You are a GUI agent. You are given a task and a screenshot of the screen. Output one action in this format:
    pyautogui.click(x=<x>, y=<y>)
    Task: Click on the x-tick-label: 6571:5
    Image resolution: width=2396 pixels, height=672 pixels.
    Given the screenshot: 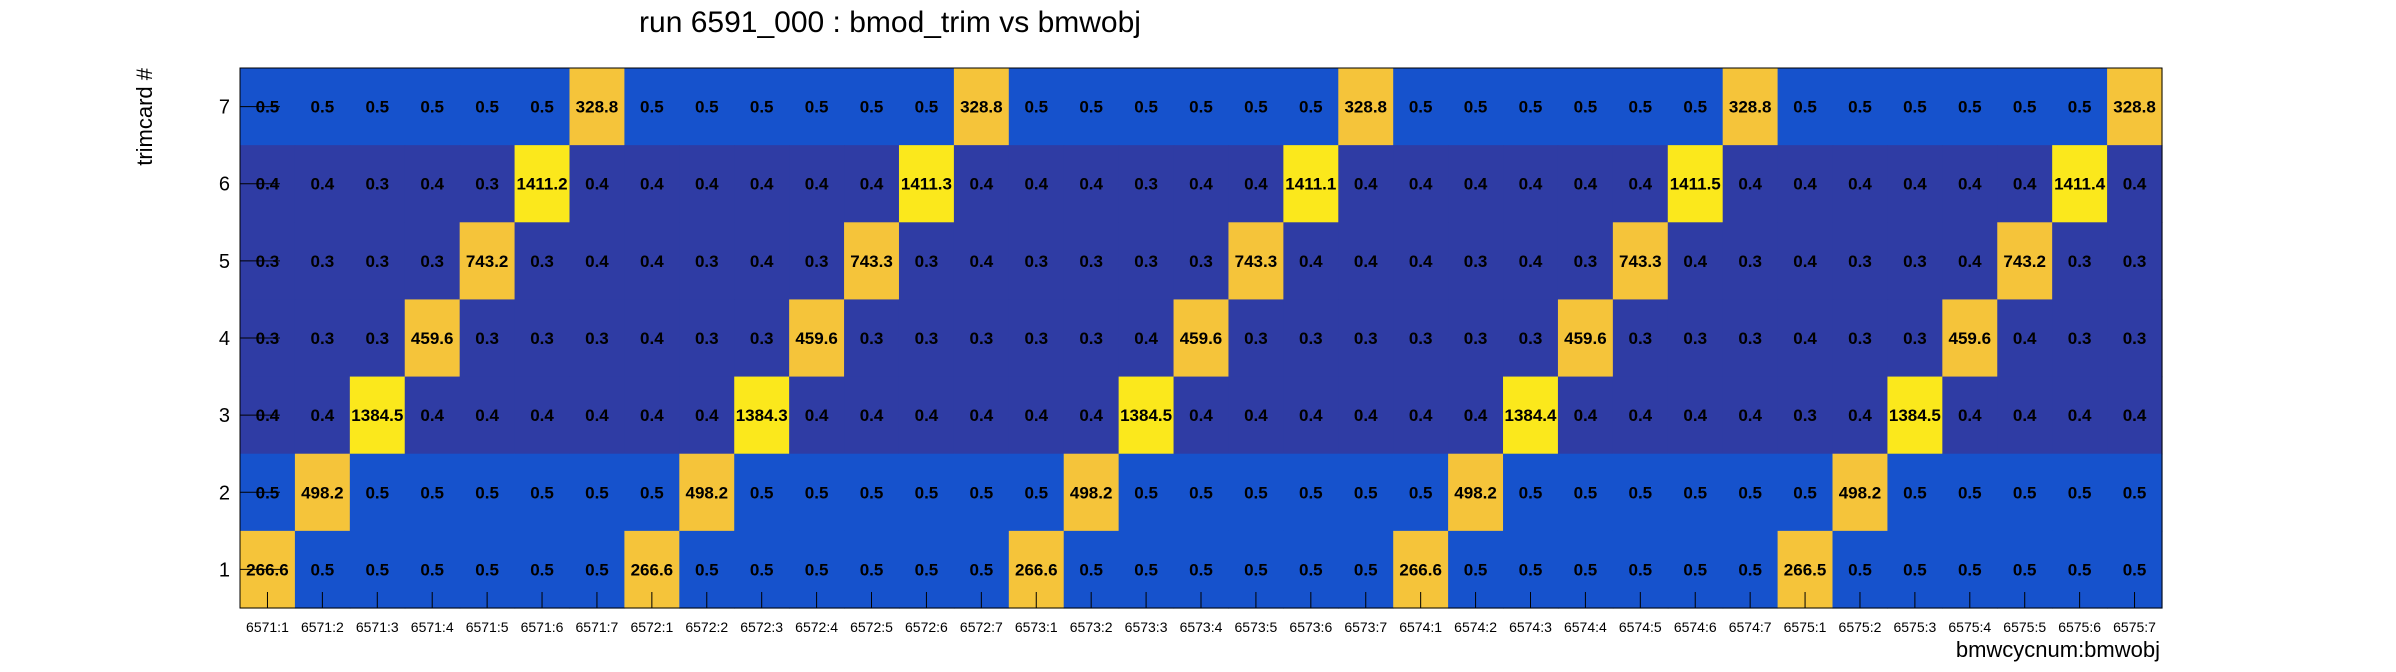 What is the action you would take?
    pyautogui.click(x=487, y=627)
    